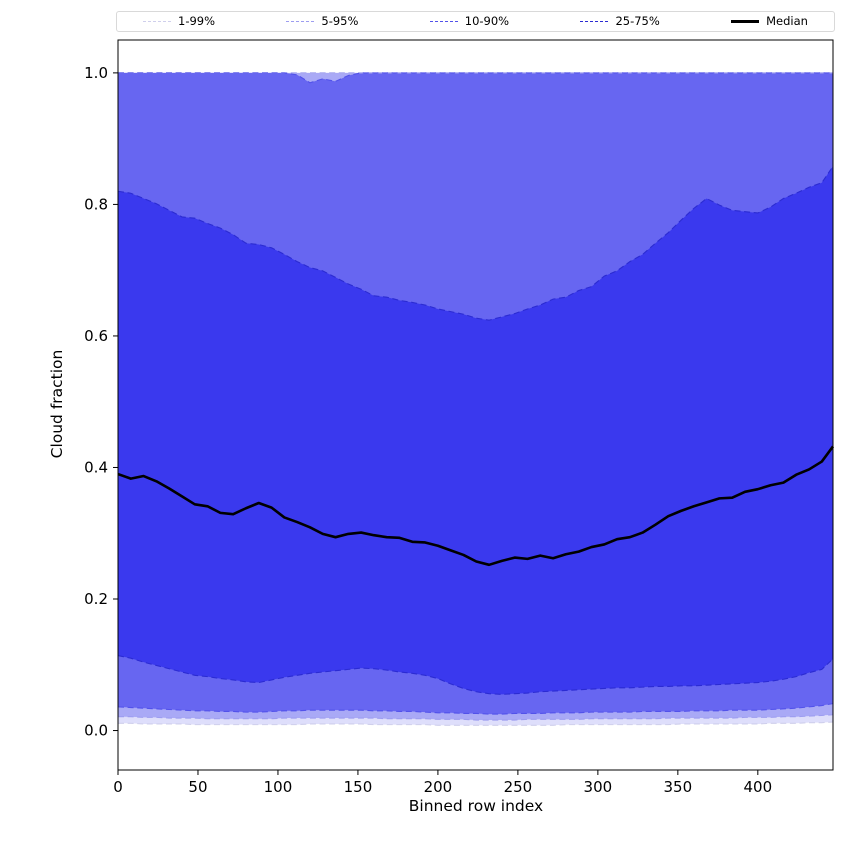  I want to click on legend-item-10-90%: 10-90%, so click(469, 20).